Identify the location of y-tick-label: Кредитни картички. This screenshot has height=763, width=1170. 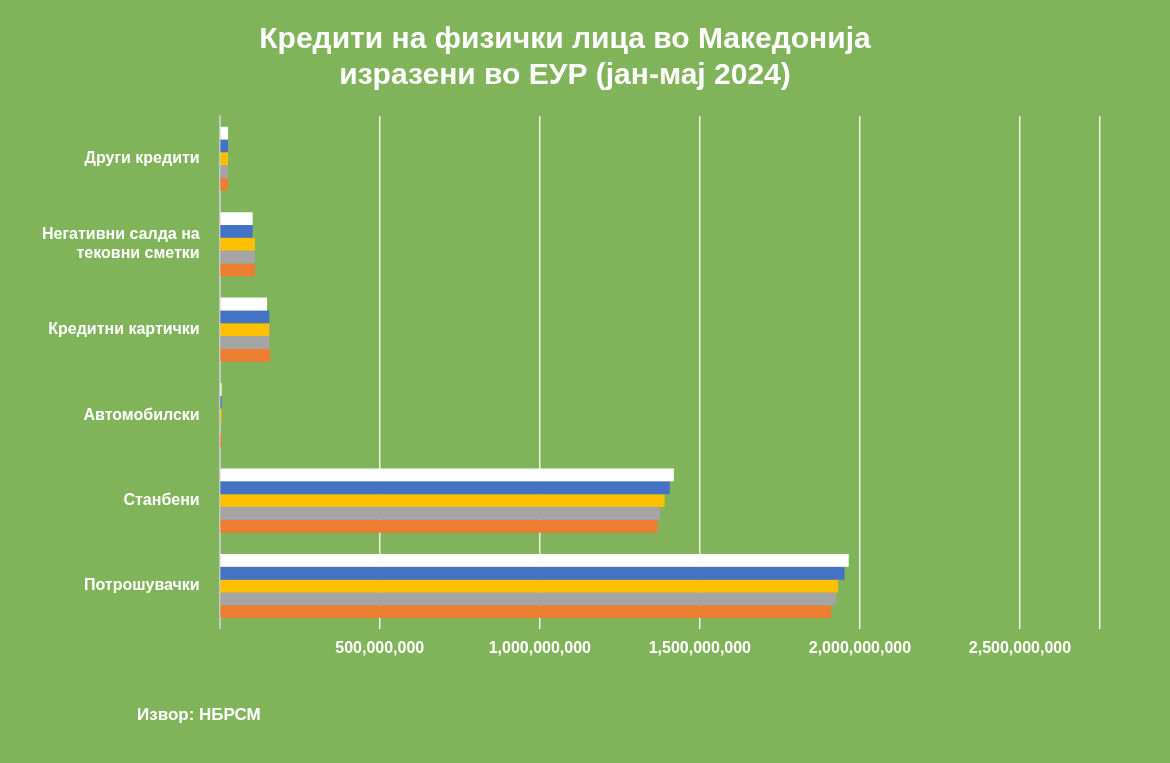
(124, 329).